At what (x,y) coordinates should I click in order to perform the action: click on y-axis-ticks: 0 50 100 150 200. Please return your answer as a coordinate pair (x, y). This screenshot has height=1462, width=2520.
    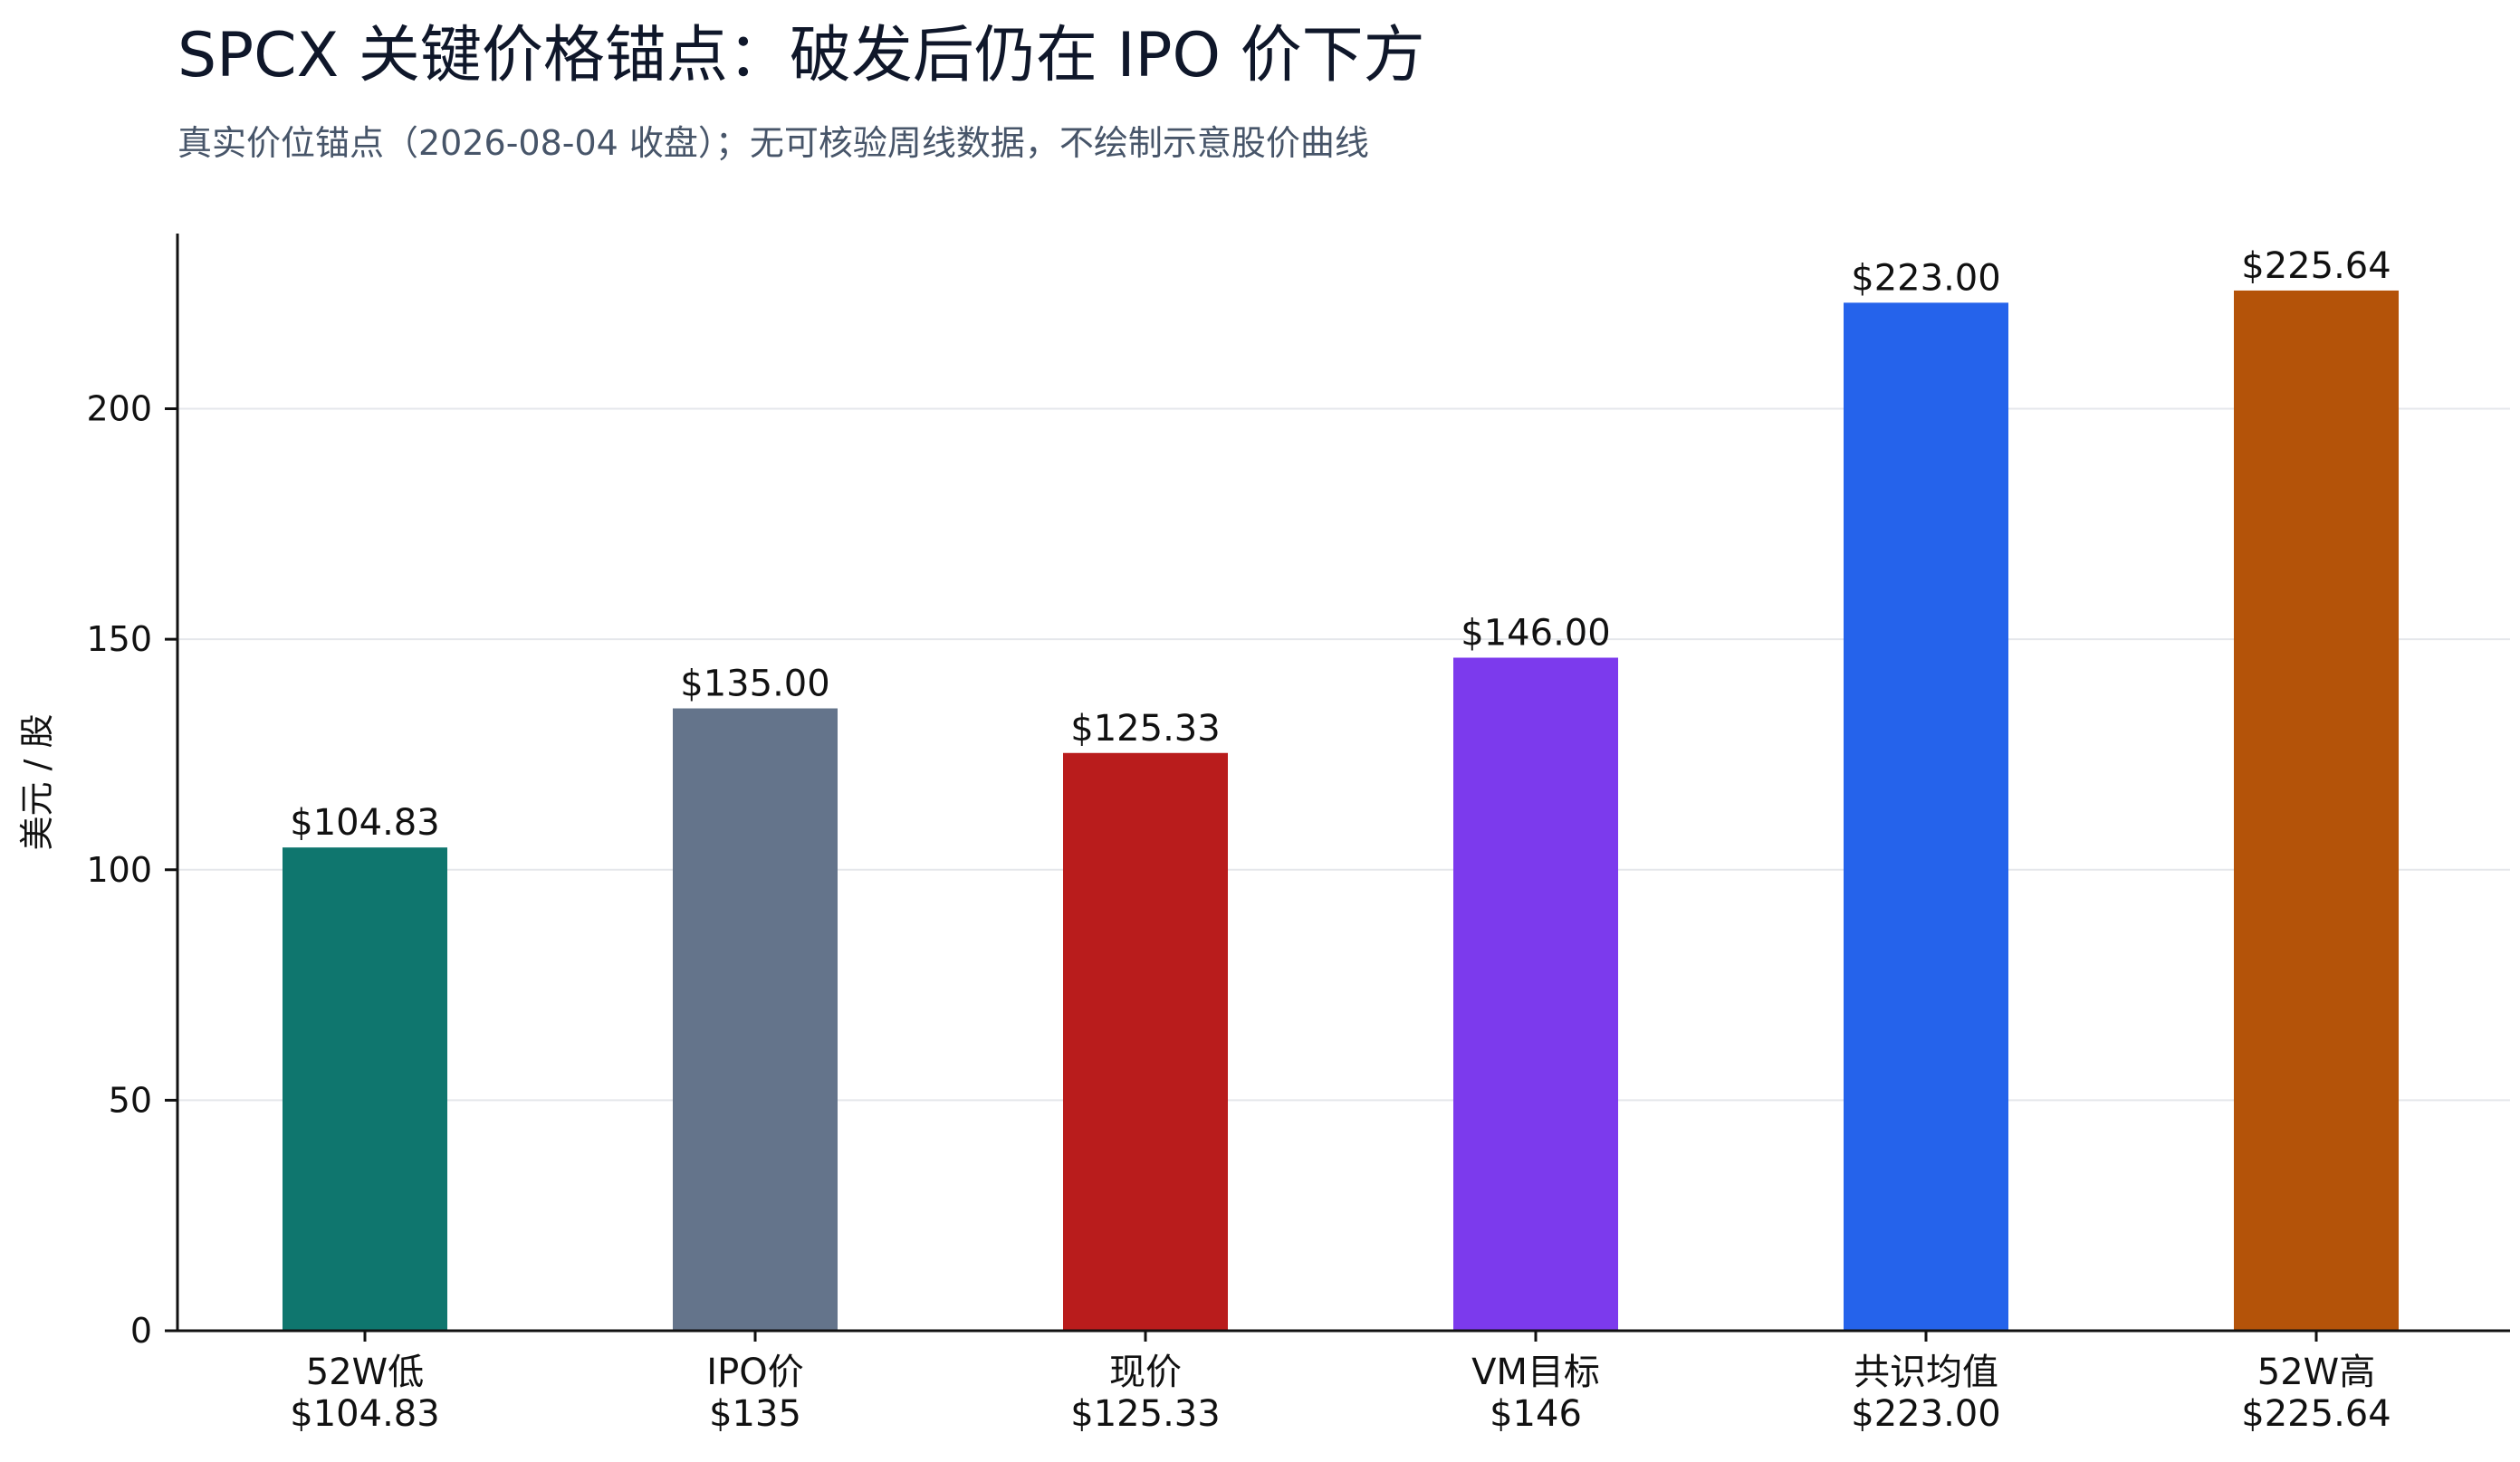
    Looking at the image, I should click on (131, 870).